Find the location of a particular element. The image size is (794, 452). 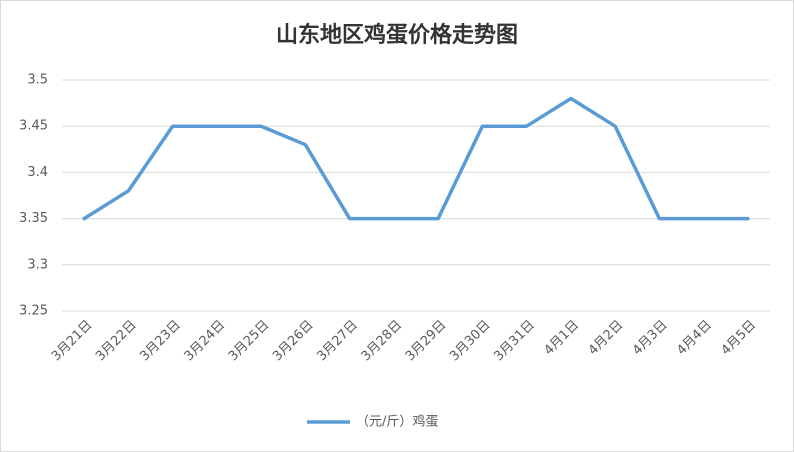

y-tick-label: 3.4 is located at coordinates (37, 172).